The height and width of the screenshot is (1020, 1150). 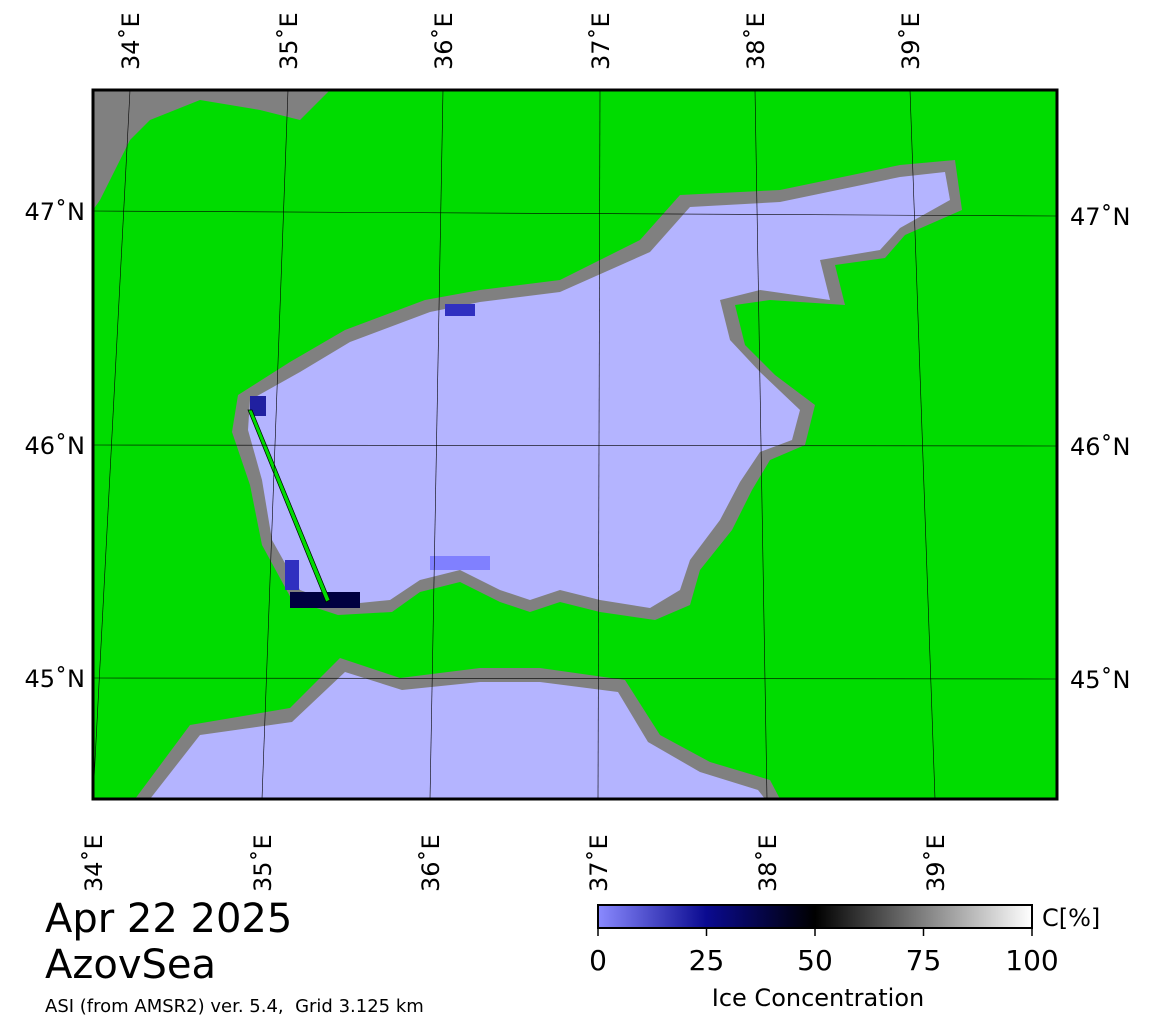 What do you see at coordinates (289, 41) in the screenshot?
I see `lon-label-top: 35˚E` at bounding box center [289, 41].